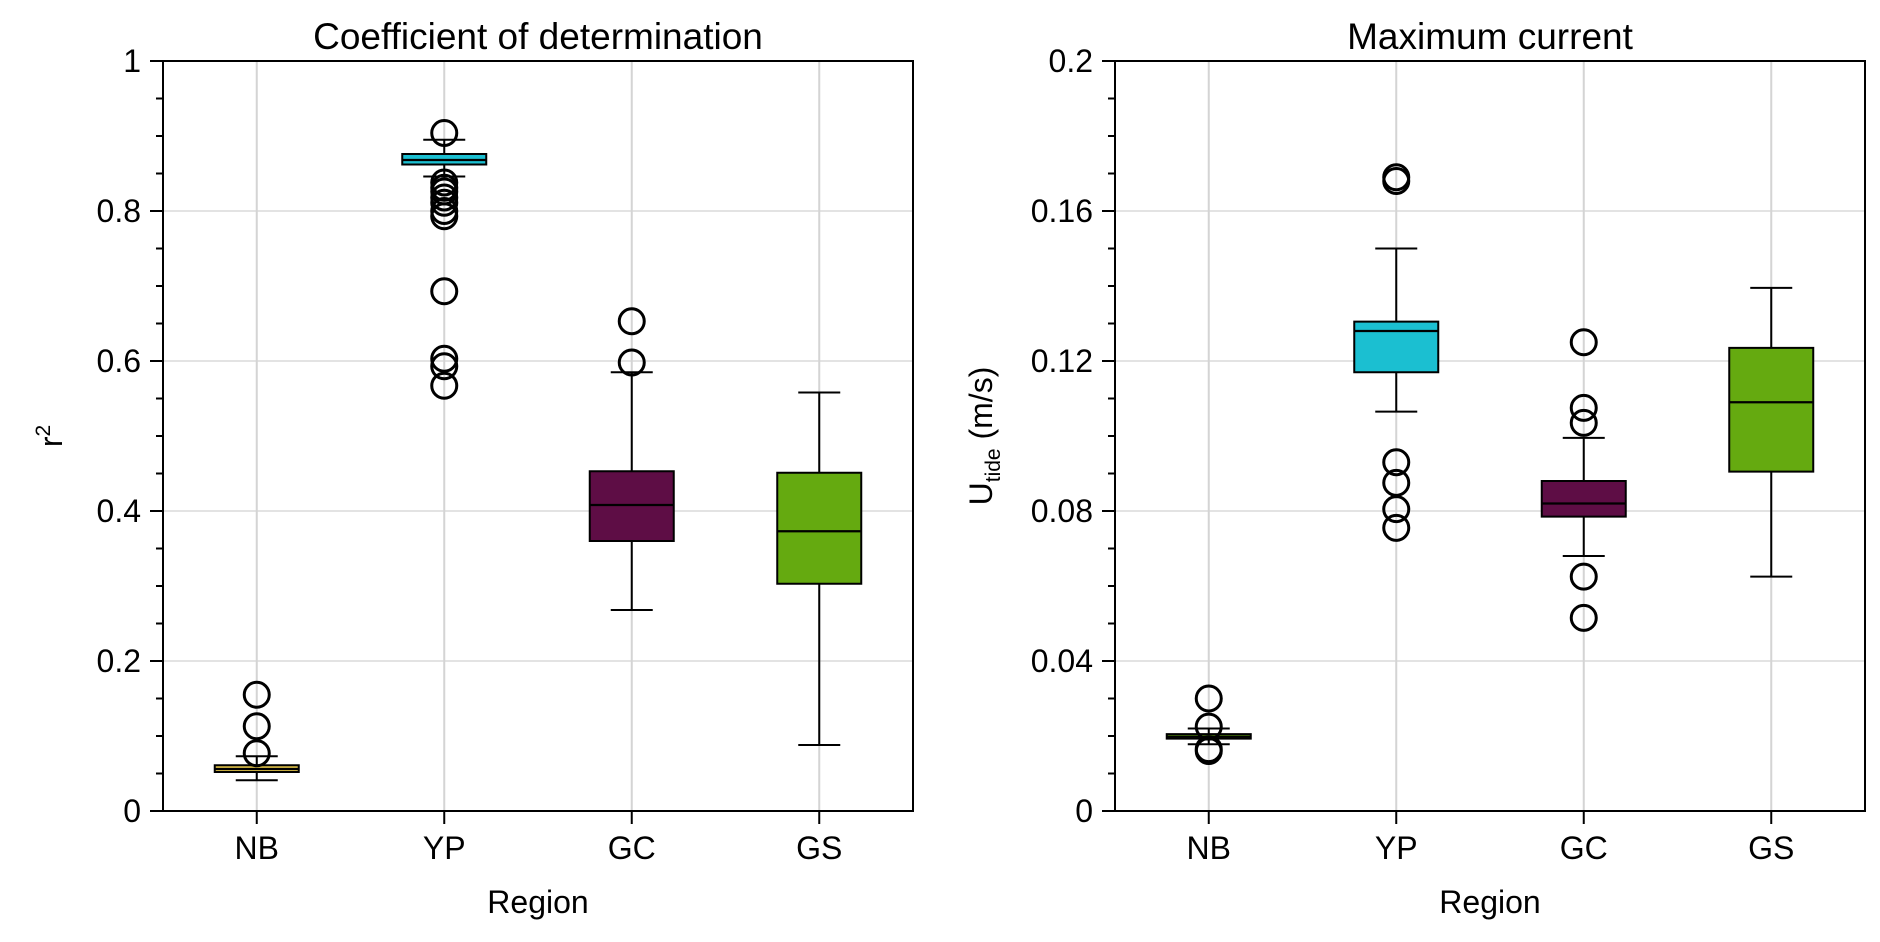 This screenshot has height=942, width=1880. I want to click on y-tick-label: 0.04, so click(1062, 661).